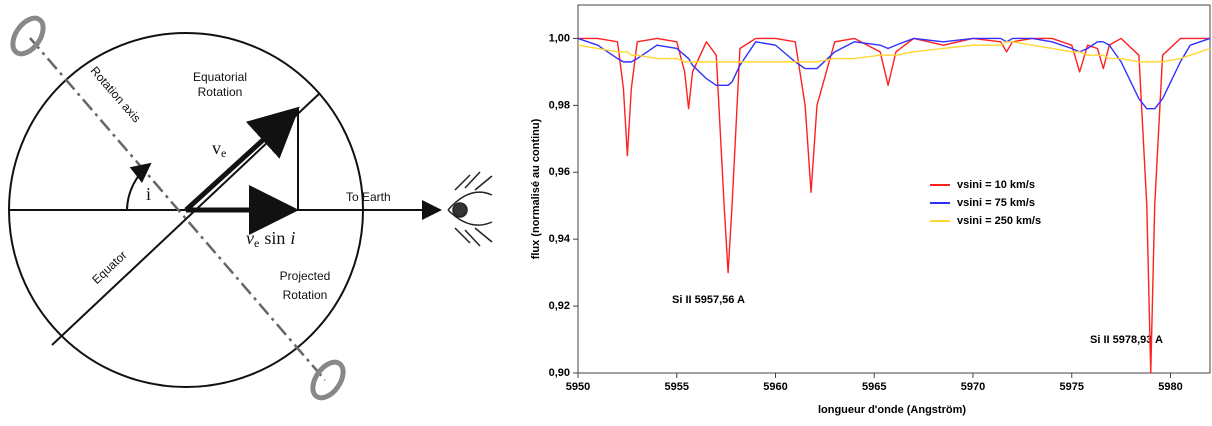 This screenshot has width=1212, height=426. I want to click on legend-label: vsini = 250 km/s, so click(999, 221).